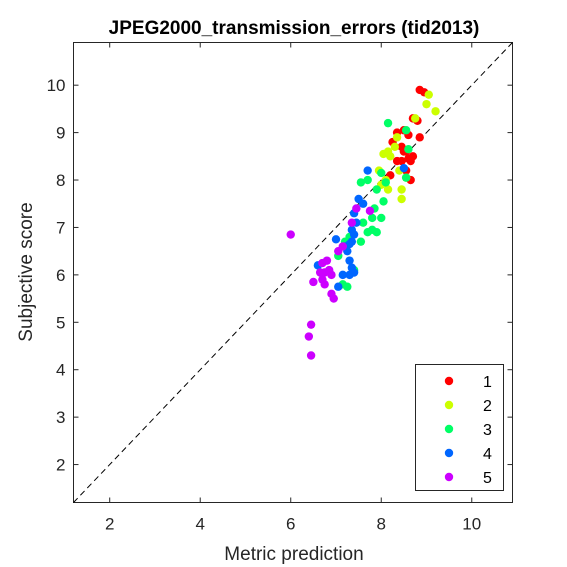  I want to click on legend-label: 5, so click(487, 478).